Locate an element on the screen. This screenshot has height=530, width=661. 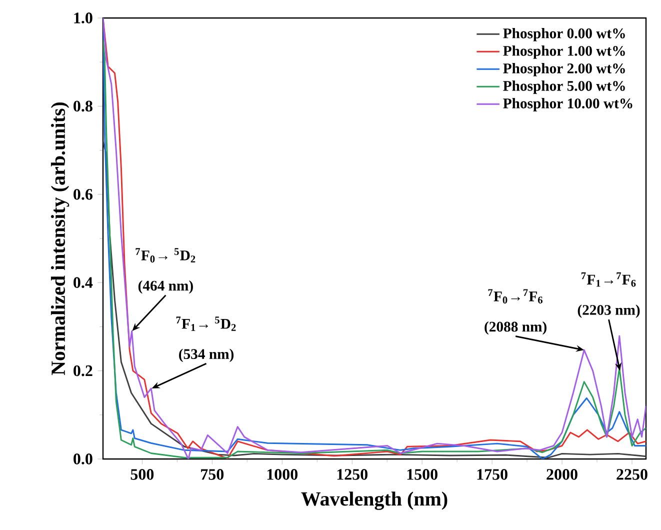
y-tick-label: 0.6 is located at coordinates (83, 194).